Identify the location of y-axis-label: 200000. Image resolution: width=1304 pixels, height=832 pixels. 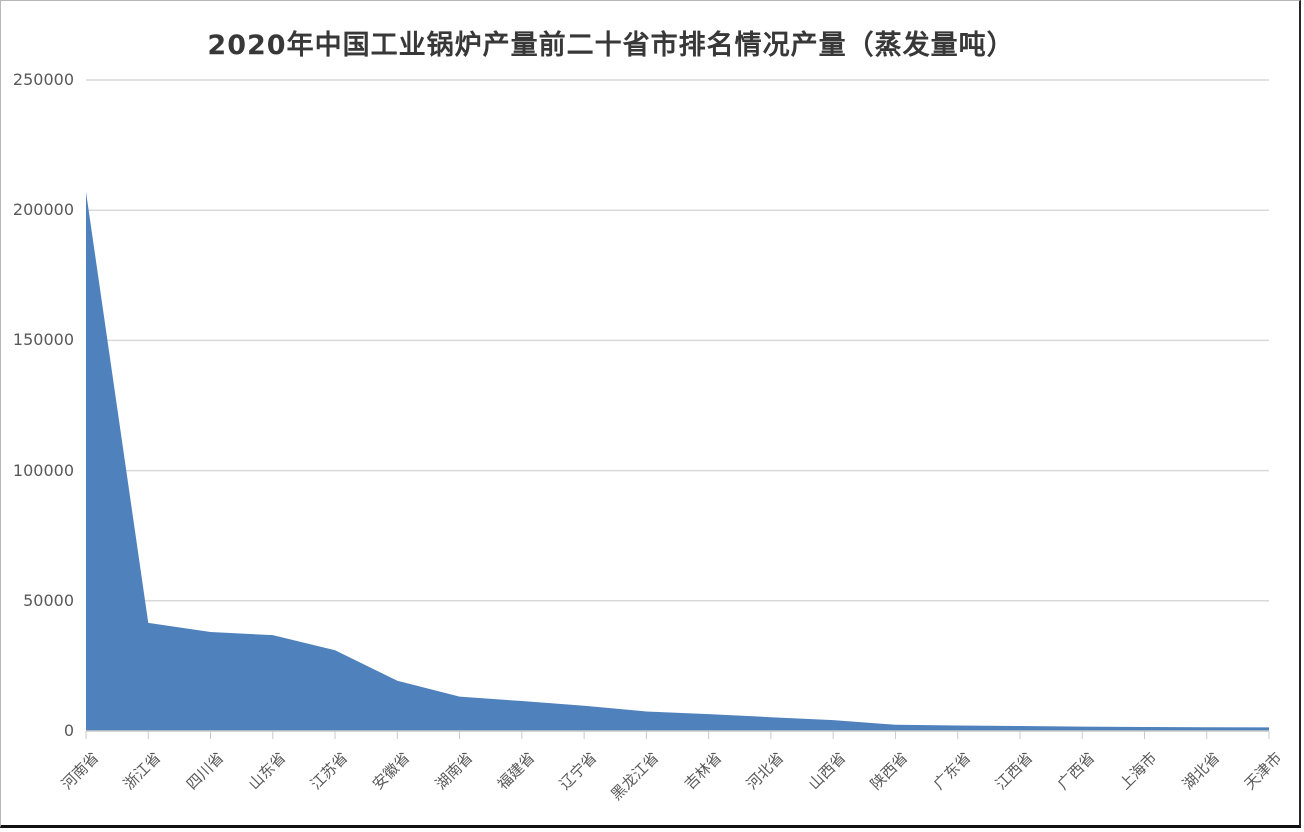
(43, 210).